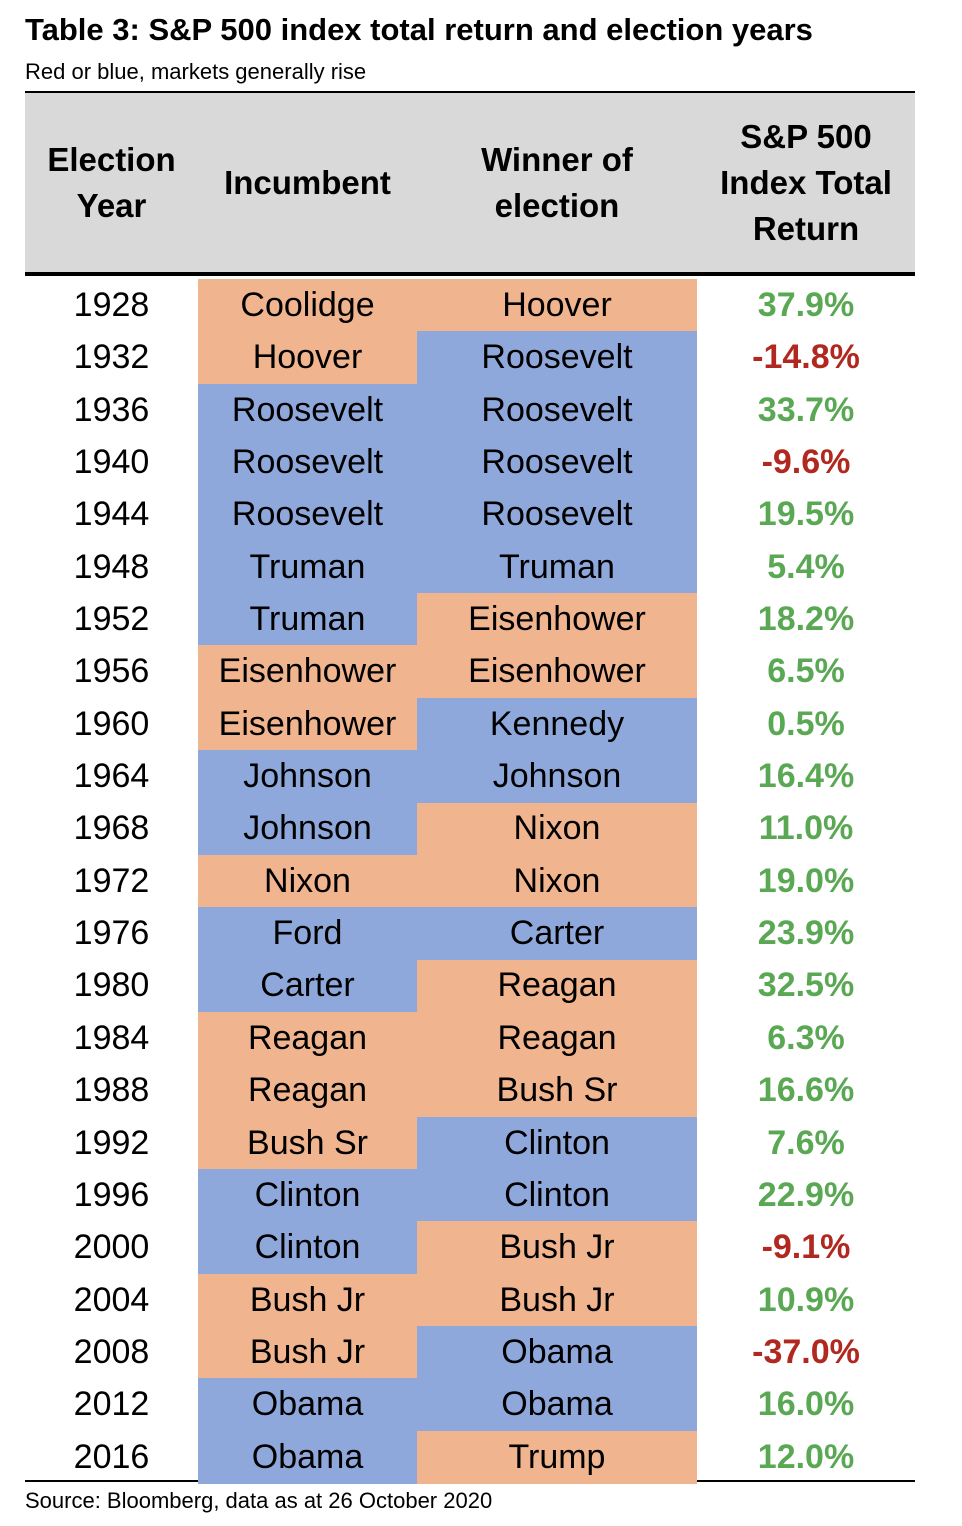 The height and width of the screenshot is (1526, 962). I want to click on top-rule, so click(470, 92).